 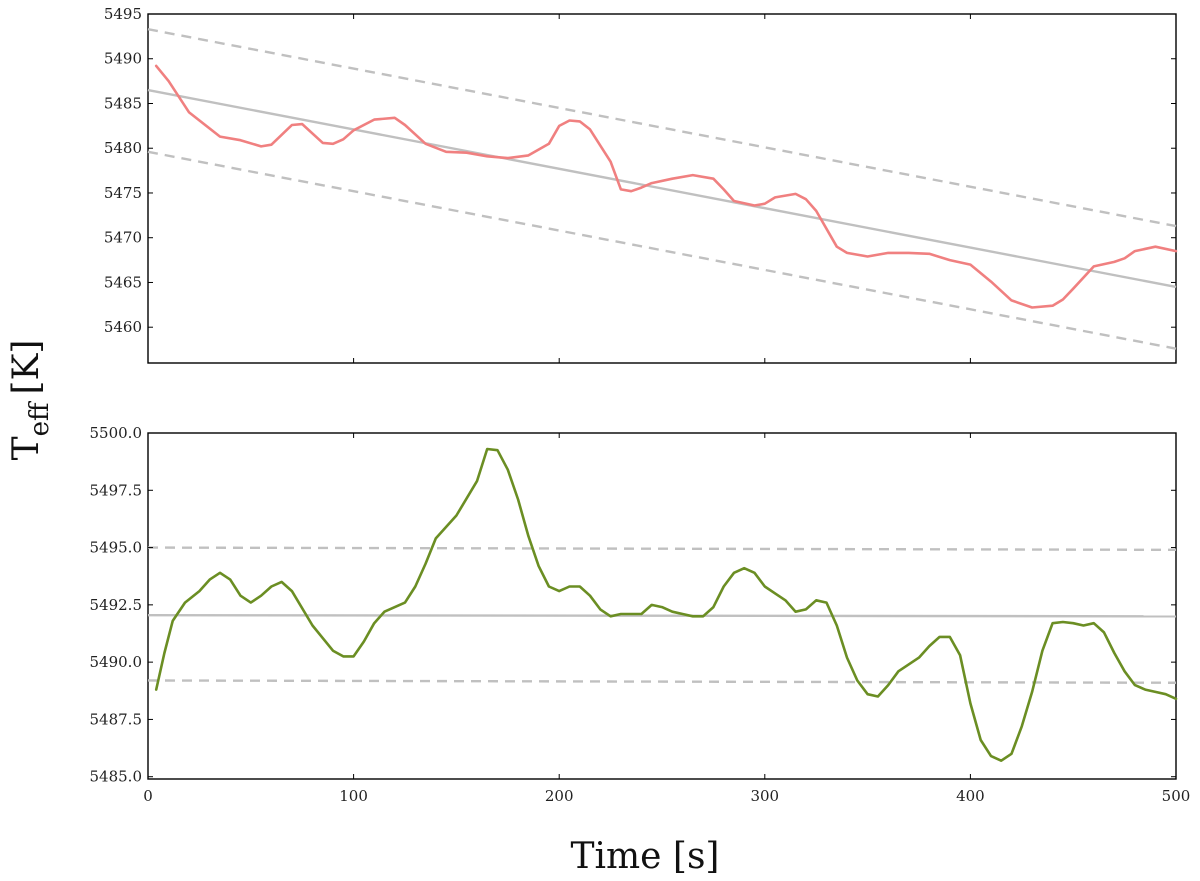 I want to click on top-ytick-label: 5470, so click(x=123, y=238).